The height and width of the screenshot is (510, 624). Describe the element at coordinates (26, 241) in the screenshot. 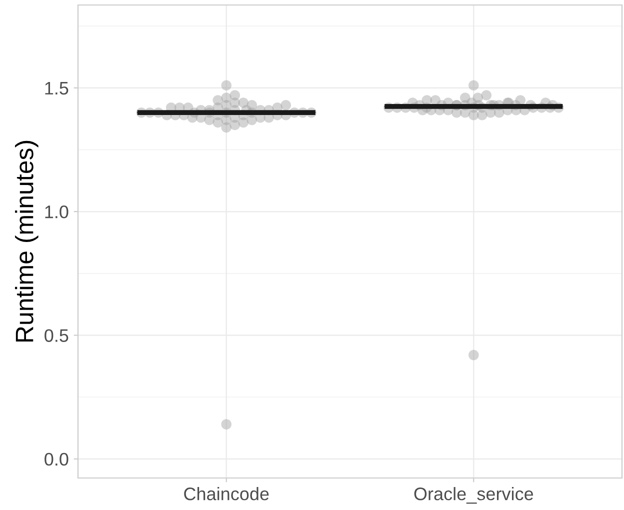

I see `y-axis-title: Runtime (minutes)` at that location.